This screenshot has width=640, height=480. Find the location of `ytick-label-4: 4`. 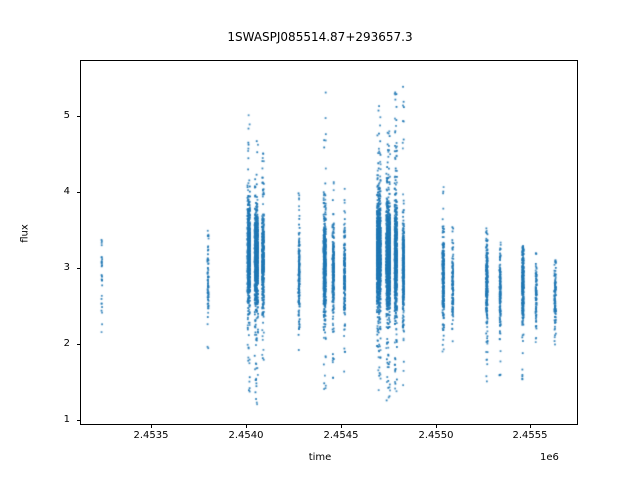

ytick-label-4: 4 is located at coordinates (66, 191).